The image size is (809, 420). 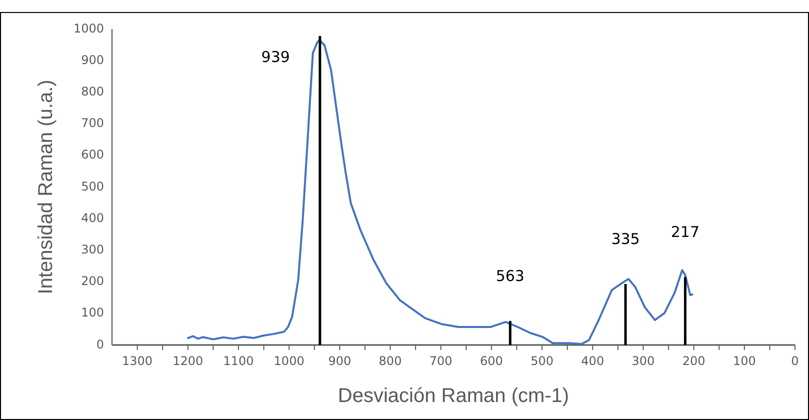 What do you see at coordinates (454, 396) in the screenshot?
I see `x-axis-title: Desviación Raman (cm-1)` at bounding box center [454, 396].